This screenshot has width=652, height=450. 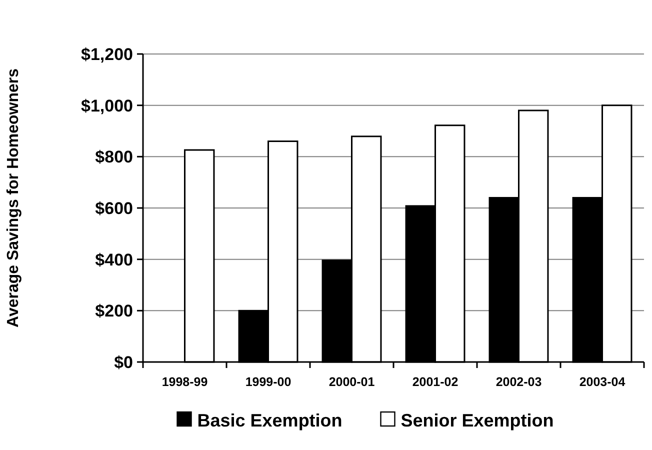 I want to click on y-tick-label: $0, so click(x=123, y=362).